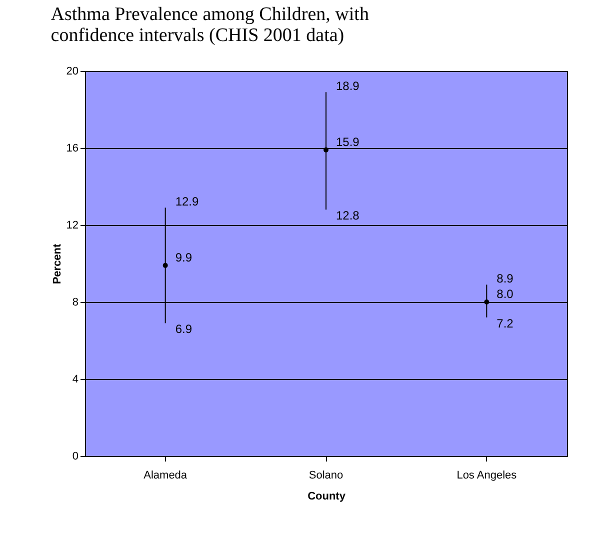  Describe the element at coordinates (348, 215) in the screenshot. I see `annotation: 12.8` at that location.